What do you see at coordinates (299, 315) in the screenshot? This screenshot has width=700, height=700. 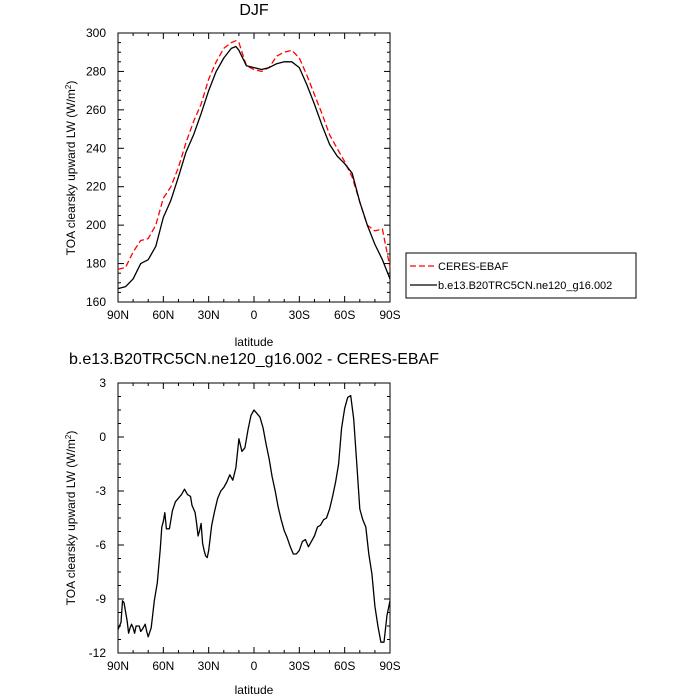 I see `top-x-tick-label: 30S` at bounding box center [299, 315].